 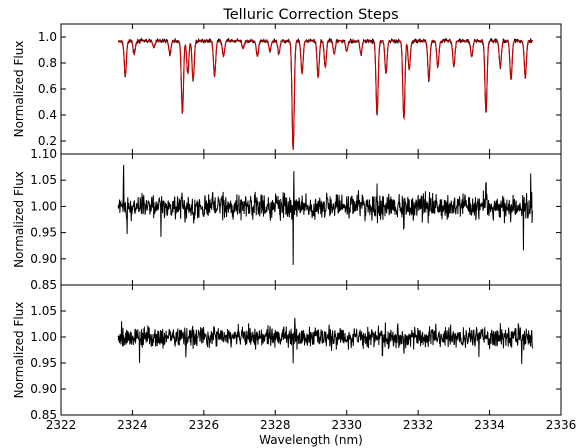 What do you see at coordinates (489, 425) in the screenshot?
I see `x-tick-label: 2334` at bounding box center [489, 425].